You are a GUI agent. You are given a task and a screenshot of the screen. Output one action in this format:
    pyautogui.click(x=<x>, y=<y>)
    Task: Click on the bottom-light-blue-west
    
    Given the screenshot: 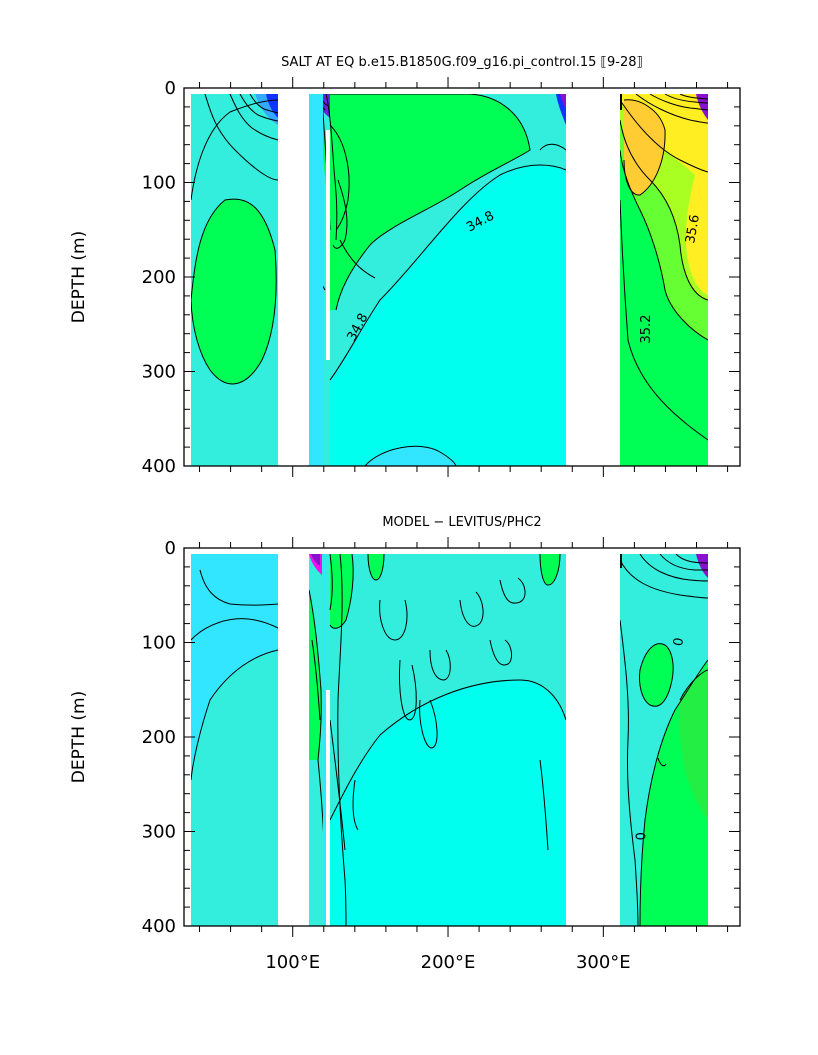 What is the action you would take?
    pyautogui.click(x=234, y=667)
    